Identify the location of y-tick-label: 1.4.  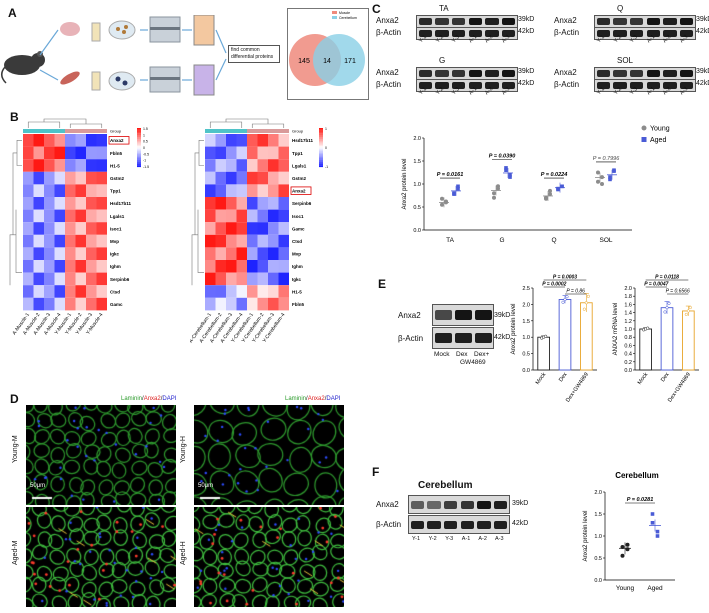
(628, 314).